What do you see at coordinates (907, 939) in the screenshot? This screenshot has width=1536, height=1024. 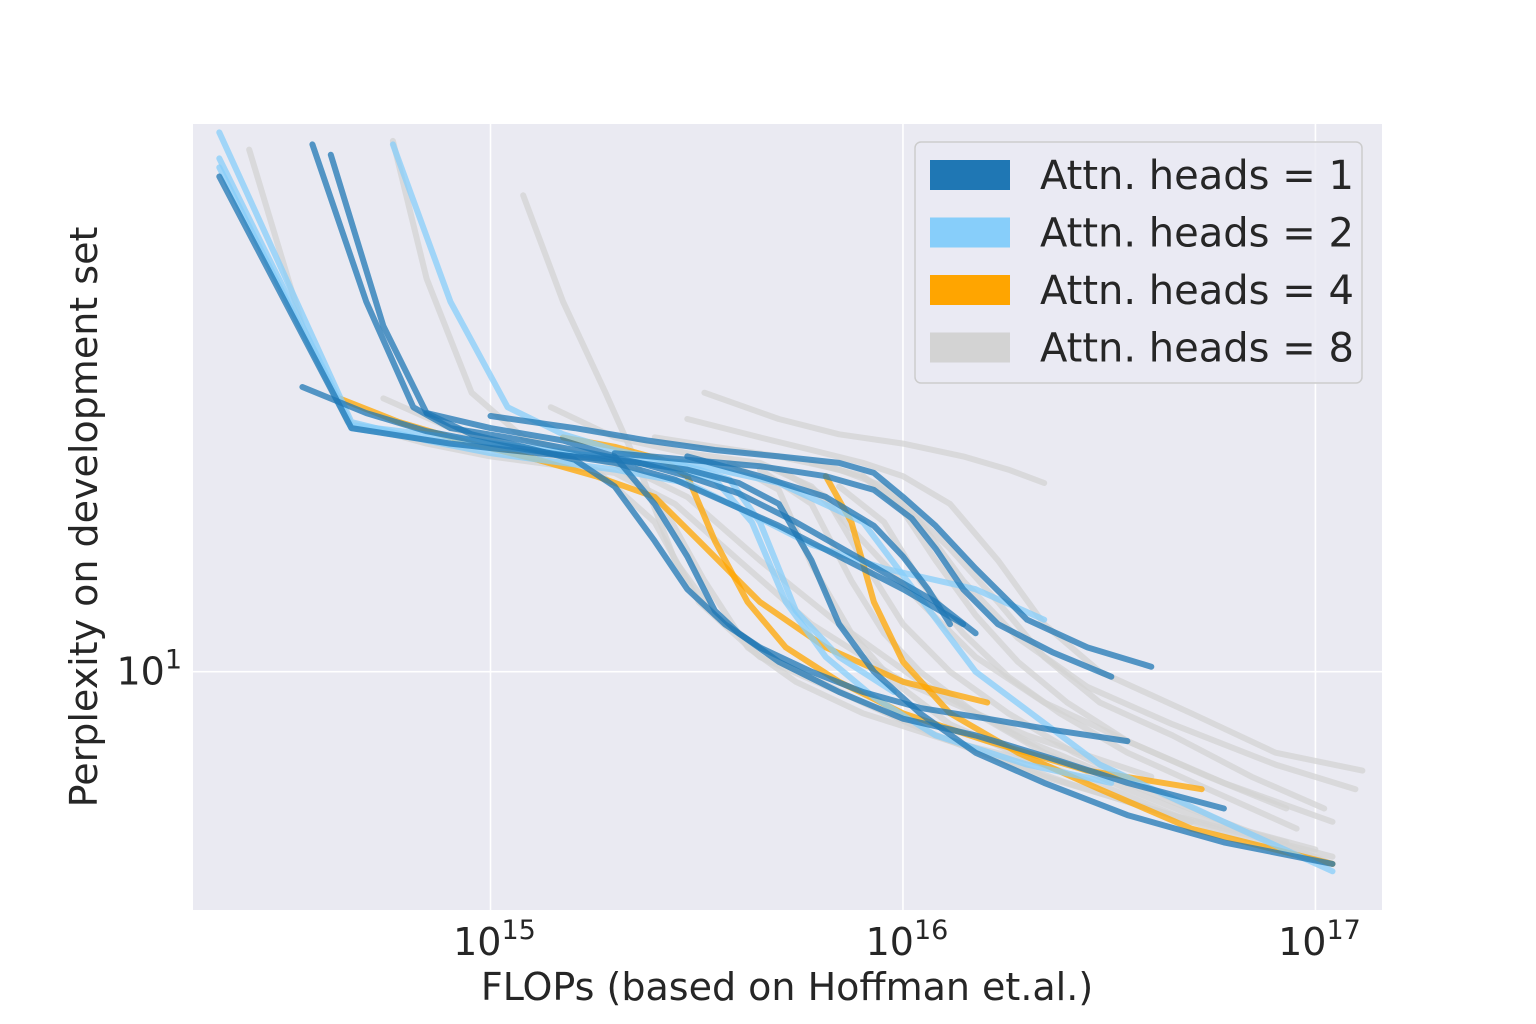 I see `x-tick-label: 1016` at bounding box center [907, 939].